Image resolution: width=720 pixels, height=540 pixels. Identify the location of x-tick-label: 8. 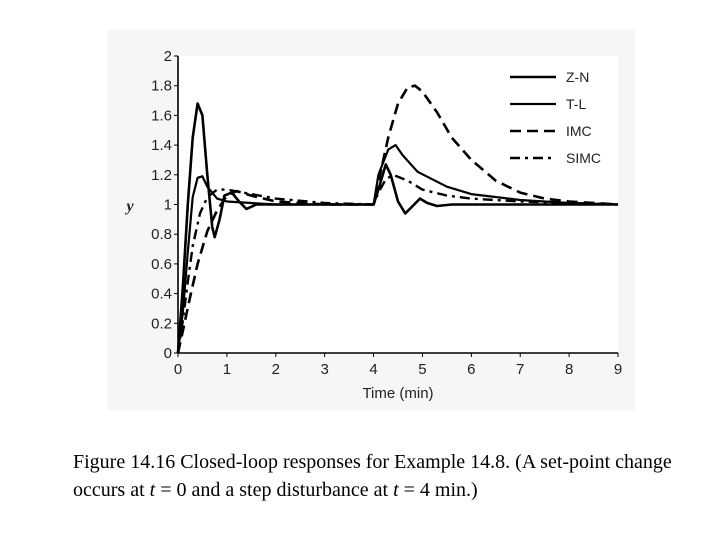
(569, 369).